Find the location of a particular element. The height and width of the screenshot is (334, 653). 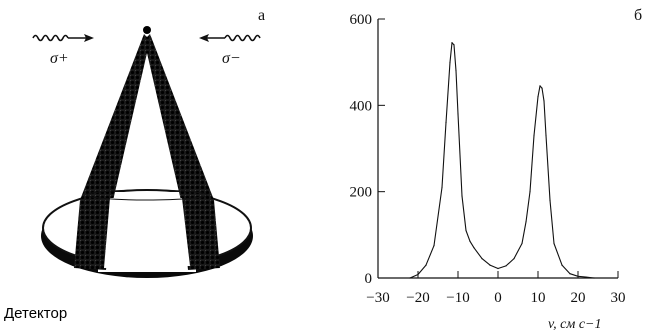

y-tick-label: 0 is located at coordinates (369, 279).